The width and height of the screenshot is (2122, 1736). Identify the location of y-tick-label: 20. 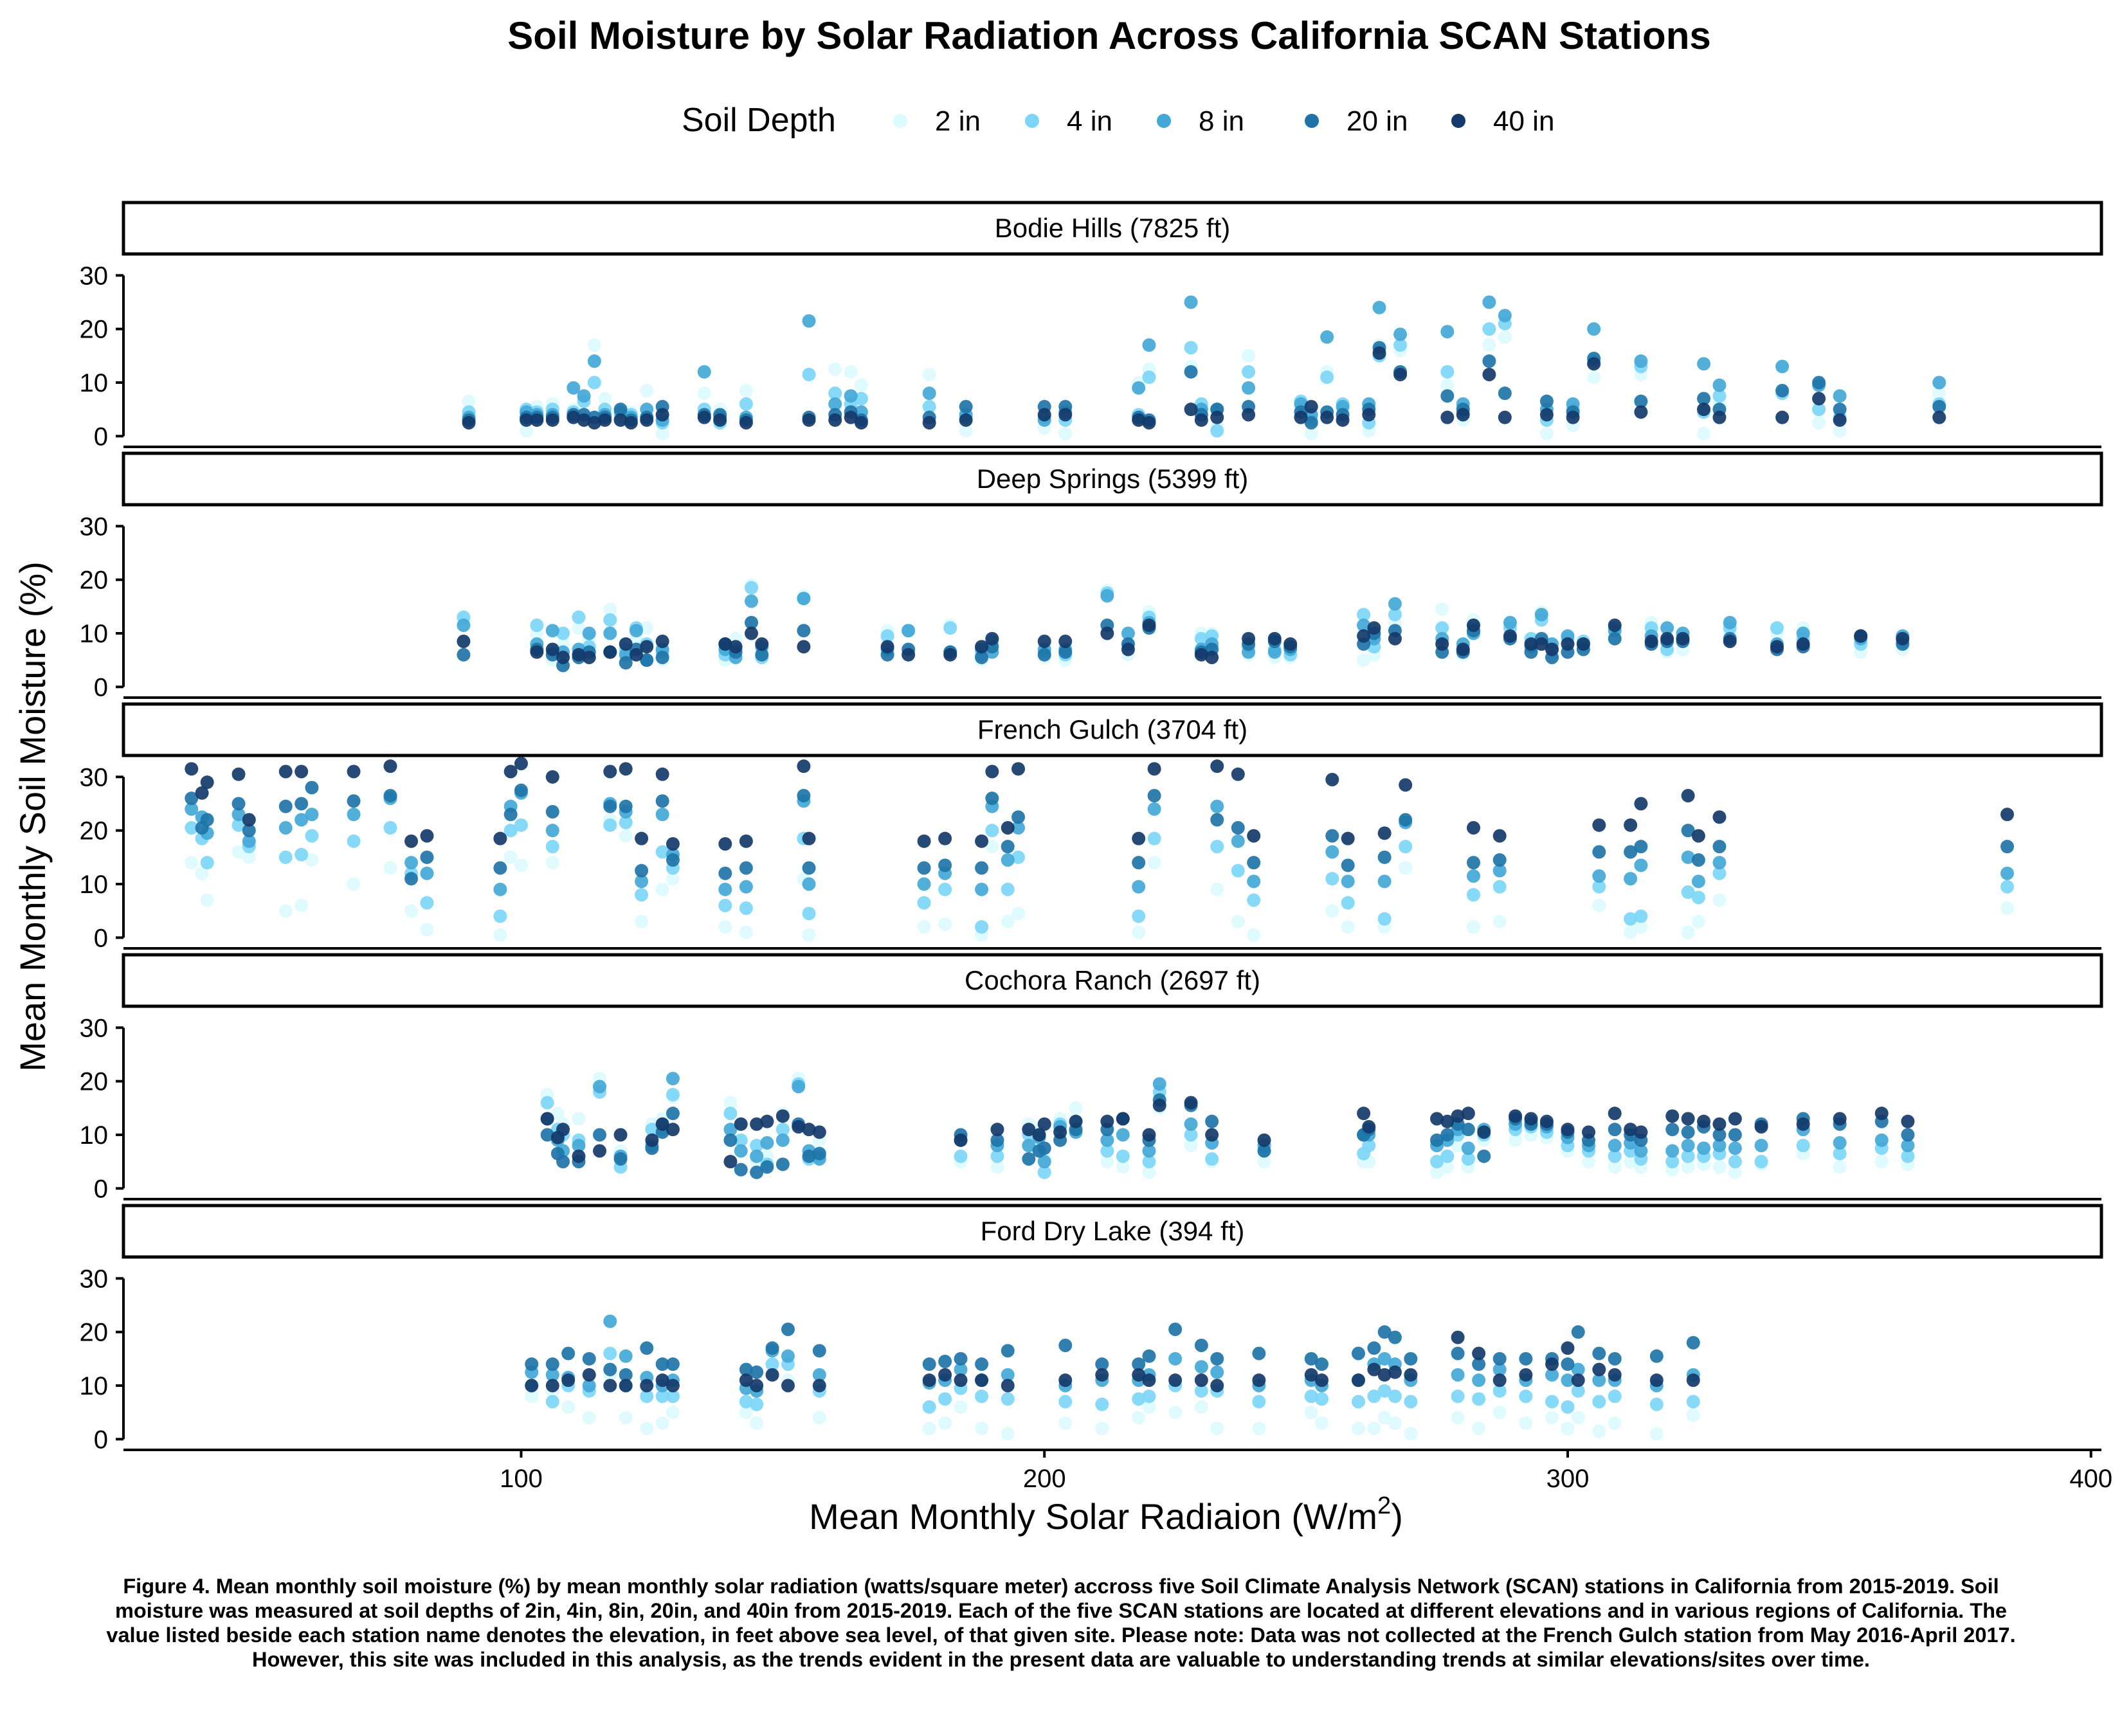
(94, 580).